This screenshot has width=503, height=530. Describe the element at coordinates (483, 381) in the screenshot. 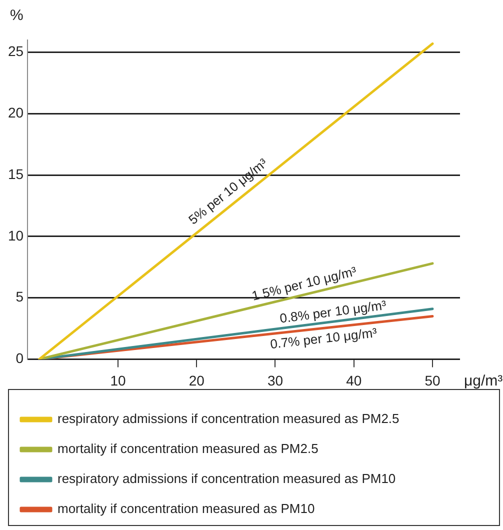

I see `x-axis-title: μg/m³` at that location.